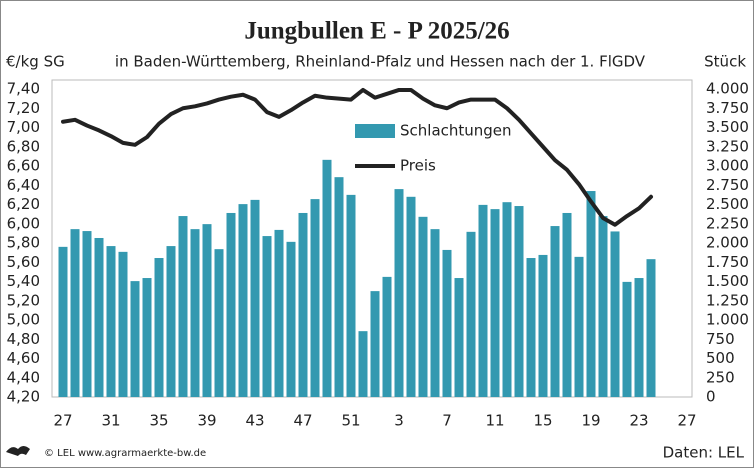 The width and height of the screenshot is (754, 468). I want to click on y-tick-label: 4,80, so click(23, 339).